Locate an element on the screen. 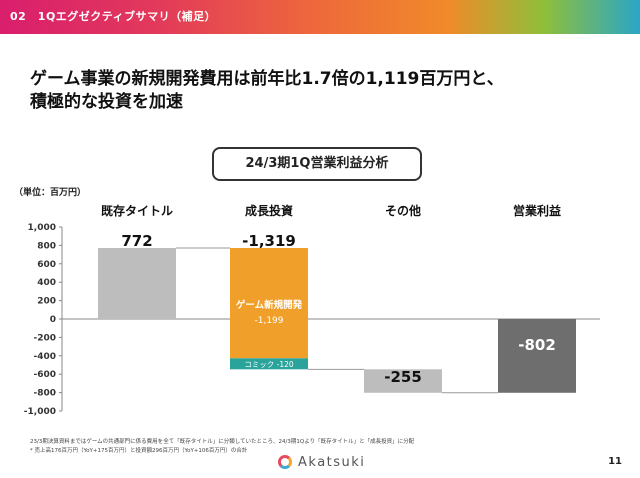 The height and width of the screenshot is (478, 640). page-number: 11 is located at coordinates (615, 461).